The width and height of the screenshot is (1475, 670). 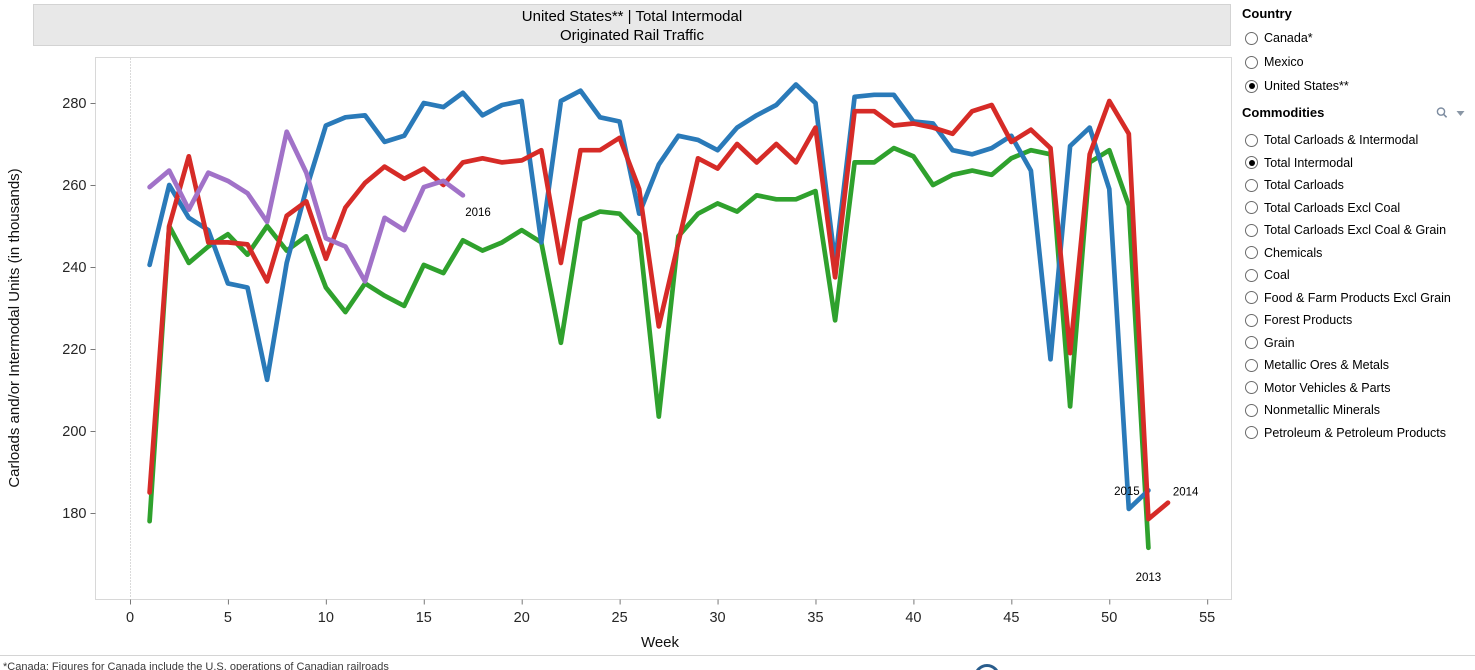 I want to click on y-tick-label: 220, so click(x=74, y=350).